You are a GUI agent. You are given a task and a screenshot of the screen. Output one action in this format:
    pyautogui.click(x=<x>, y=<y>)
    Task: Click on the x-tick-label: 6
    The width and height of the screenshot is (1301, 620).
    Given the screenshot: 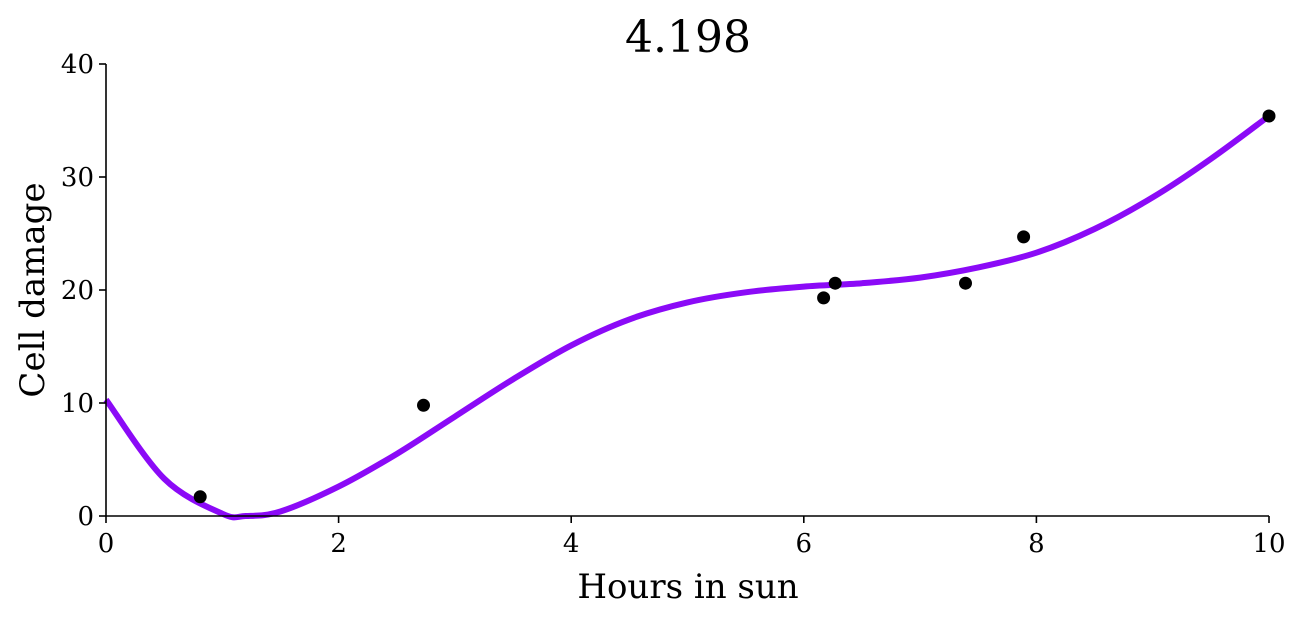 What is the action you would take?
    pyautogui.click(x=804, y=544)
    